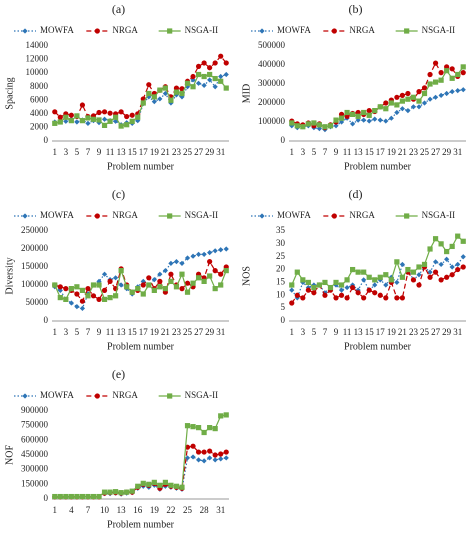 The height and width of the screenshot is (543, 474). Describe the element at coordinates (99, 332) in the screenshot. I see `x-tick-label: 9` at that location.